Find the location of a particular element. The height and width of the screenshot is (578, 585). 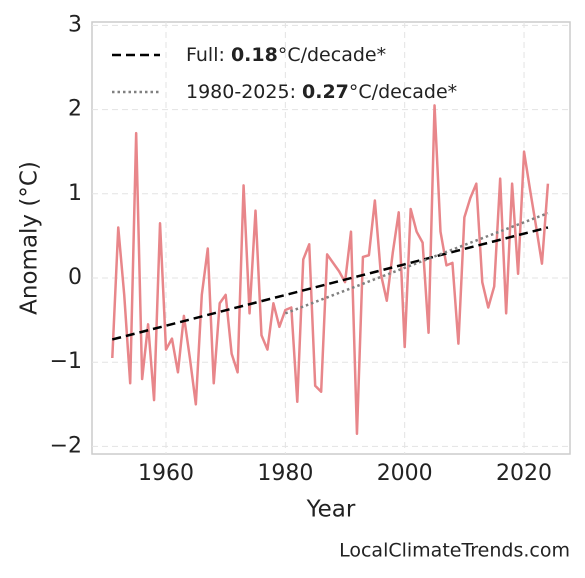

y-tick-label: −2 is located at coordinates (66, 445).